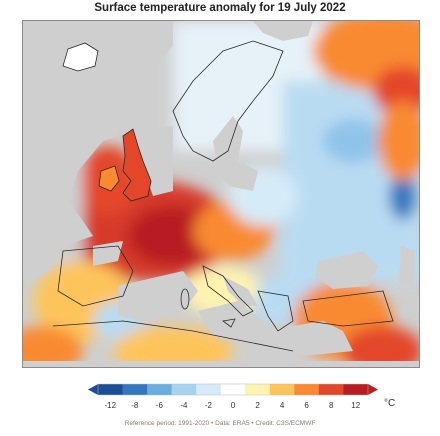  Describe the element at coordinates (331, 405) in the screenshot. I see `legend-tick-label: 8` at that location.